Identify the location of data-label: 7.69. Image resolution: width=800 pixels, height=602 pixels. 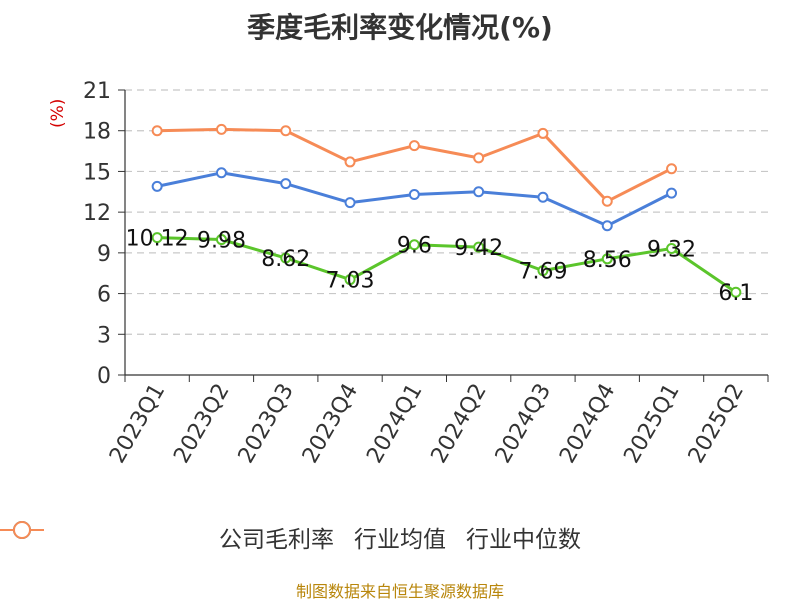
(542, 272).